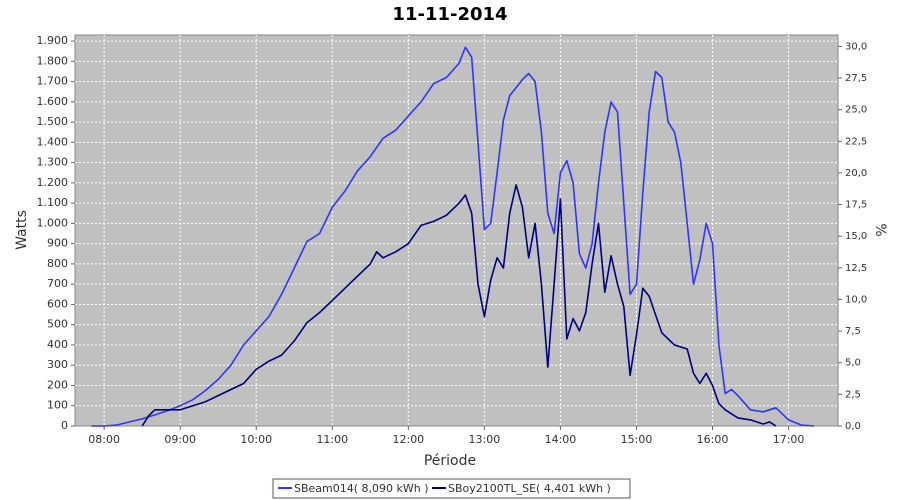  What do you see at coordinates (53, 81) in the screenshot?
I see `y-tick-label: 1.700` at bounding box center [53, 81].